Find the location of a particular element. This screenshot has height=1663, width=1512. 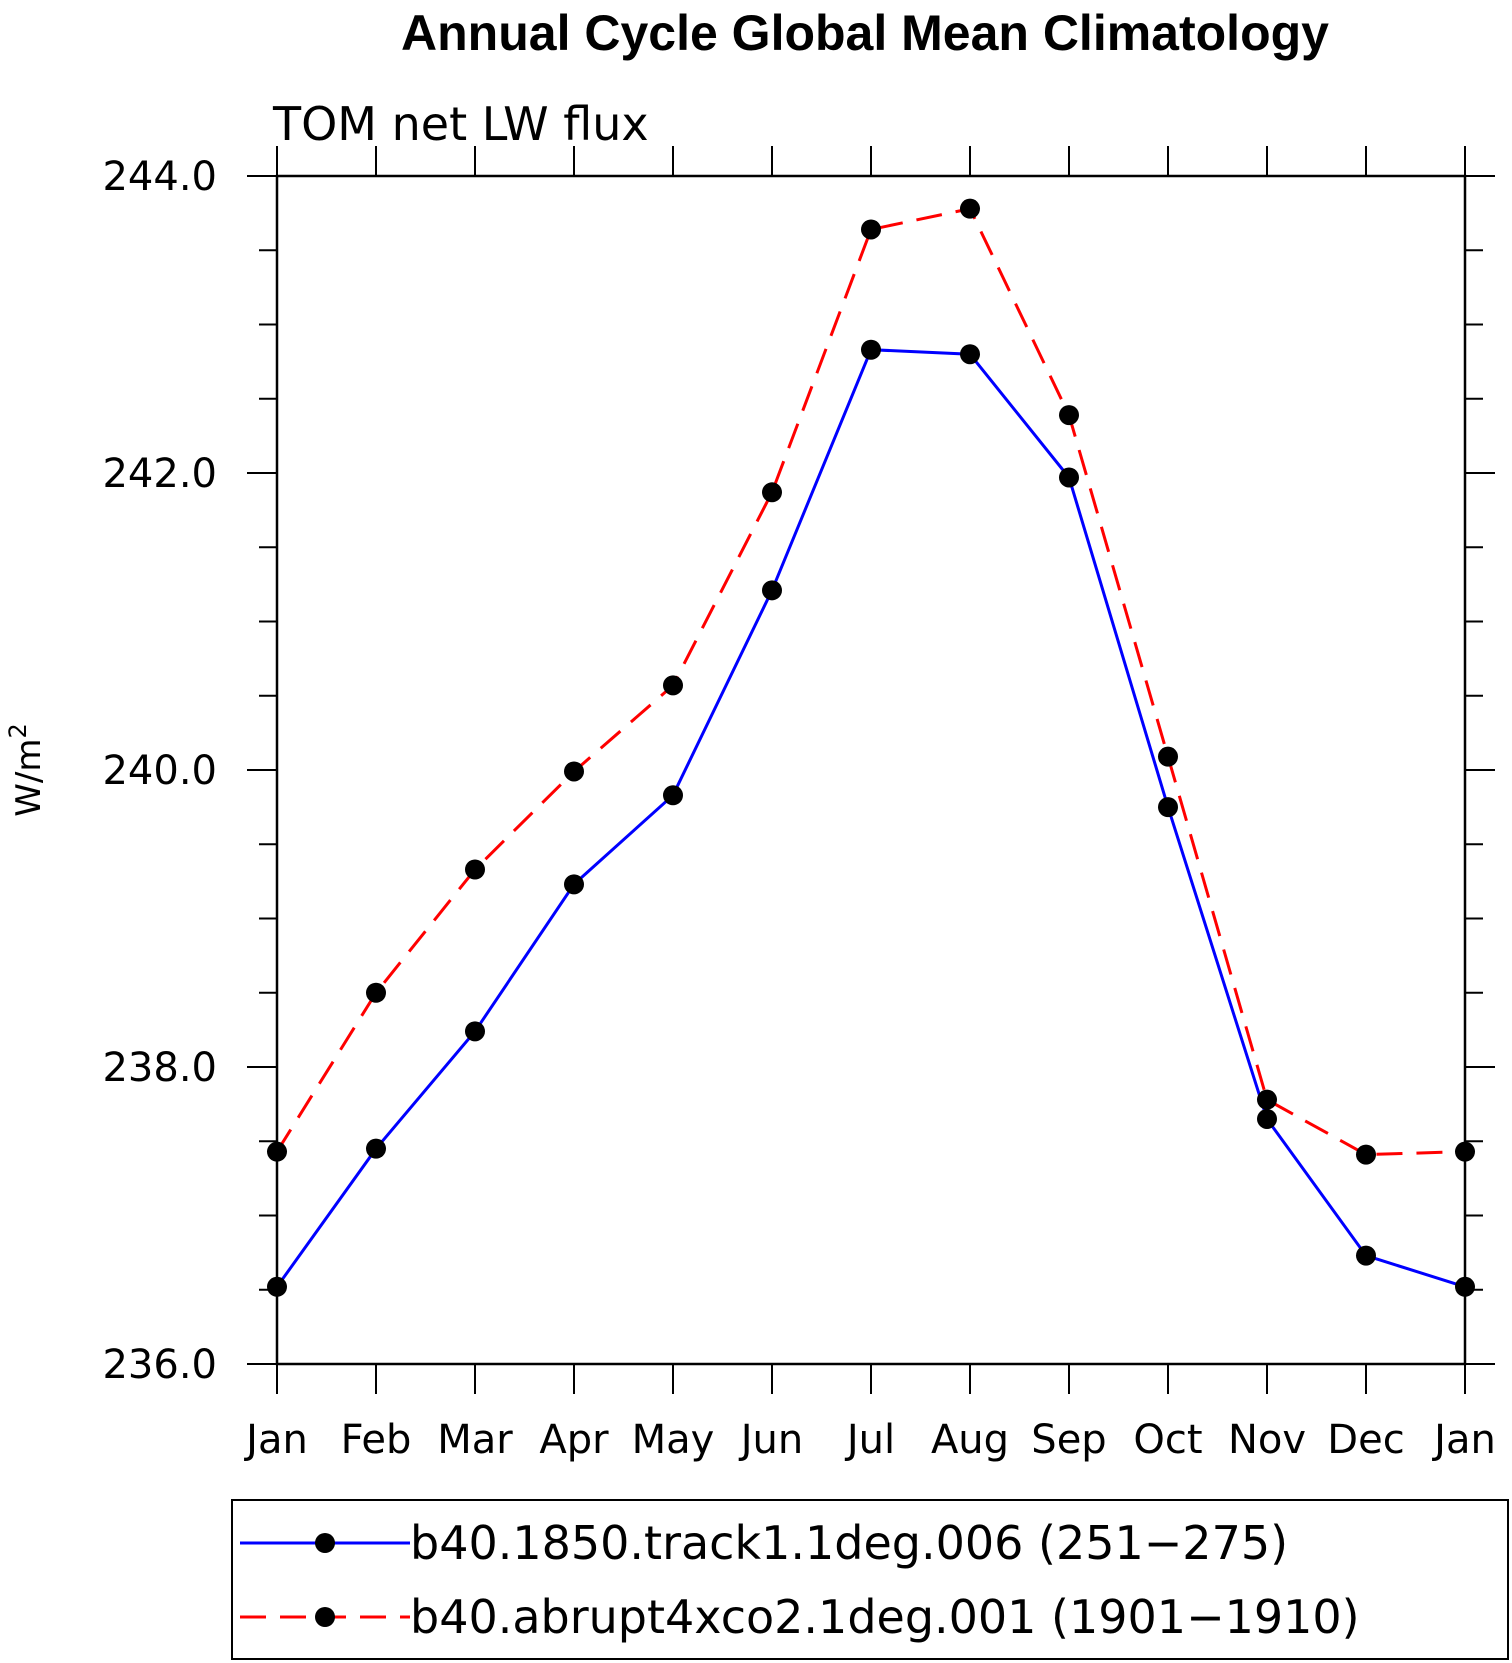

y-tick-label: 236.0 is located at coordinates (159, 1365).